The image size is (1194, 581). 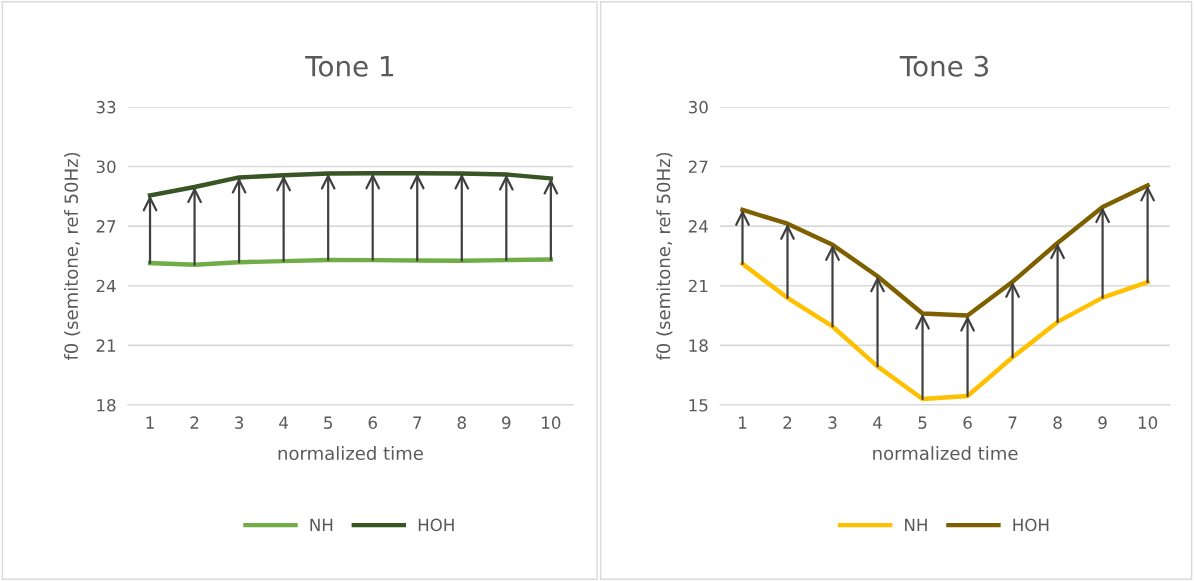 What do you see at coordinates (698, 405) in the screenshot?
I see `y-tick-label: 15` at bounding box center [698, 405].